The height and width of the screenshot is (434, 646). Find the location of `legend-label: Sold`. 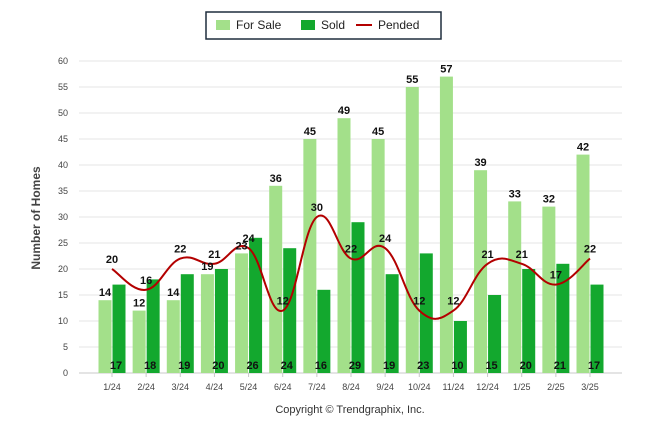

legend-label: Sold is located at coordinates (333, 25).